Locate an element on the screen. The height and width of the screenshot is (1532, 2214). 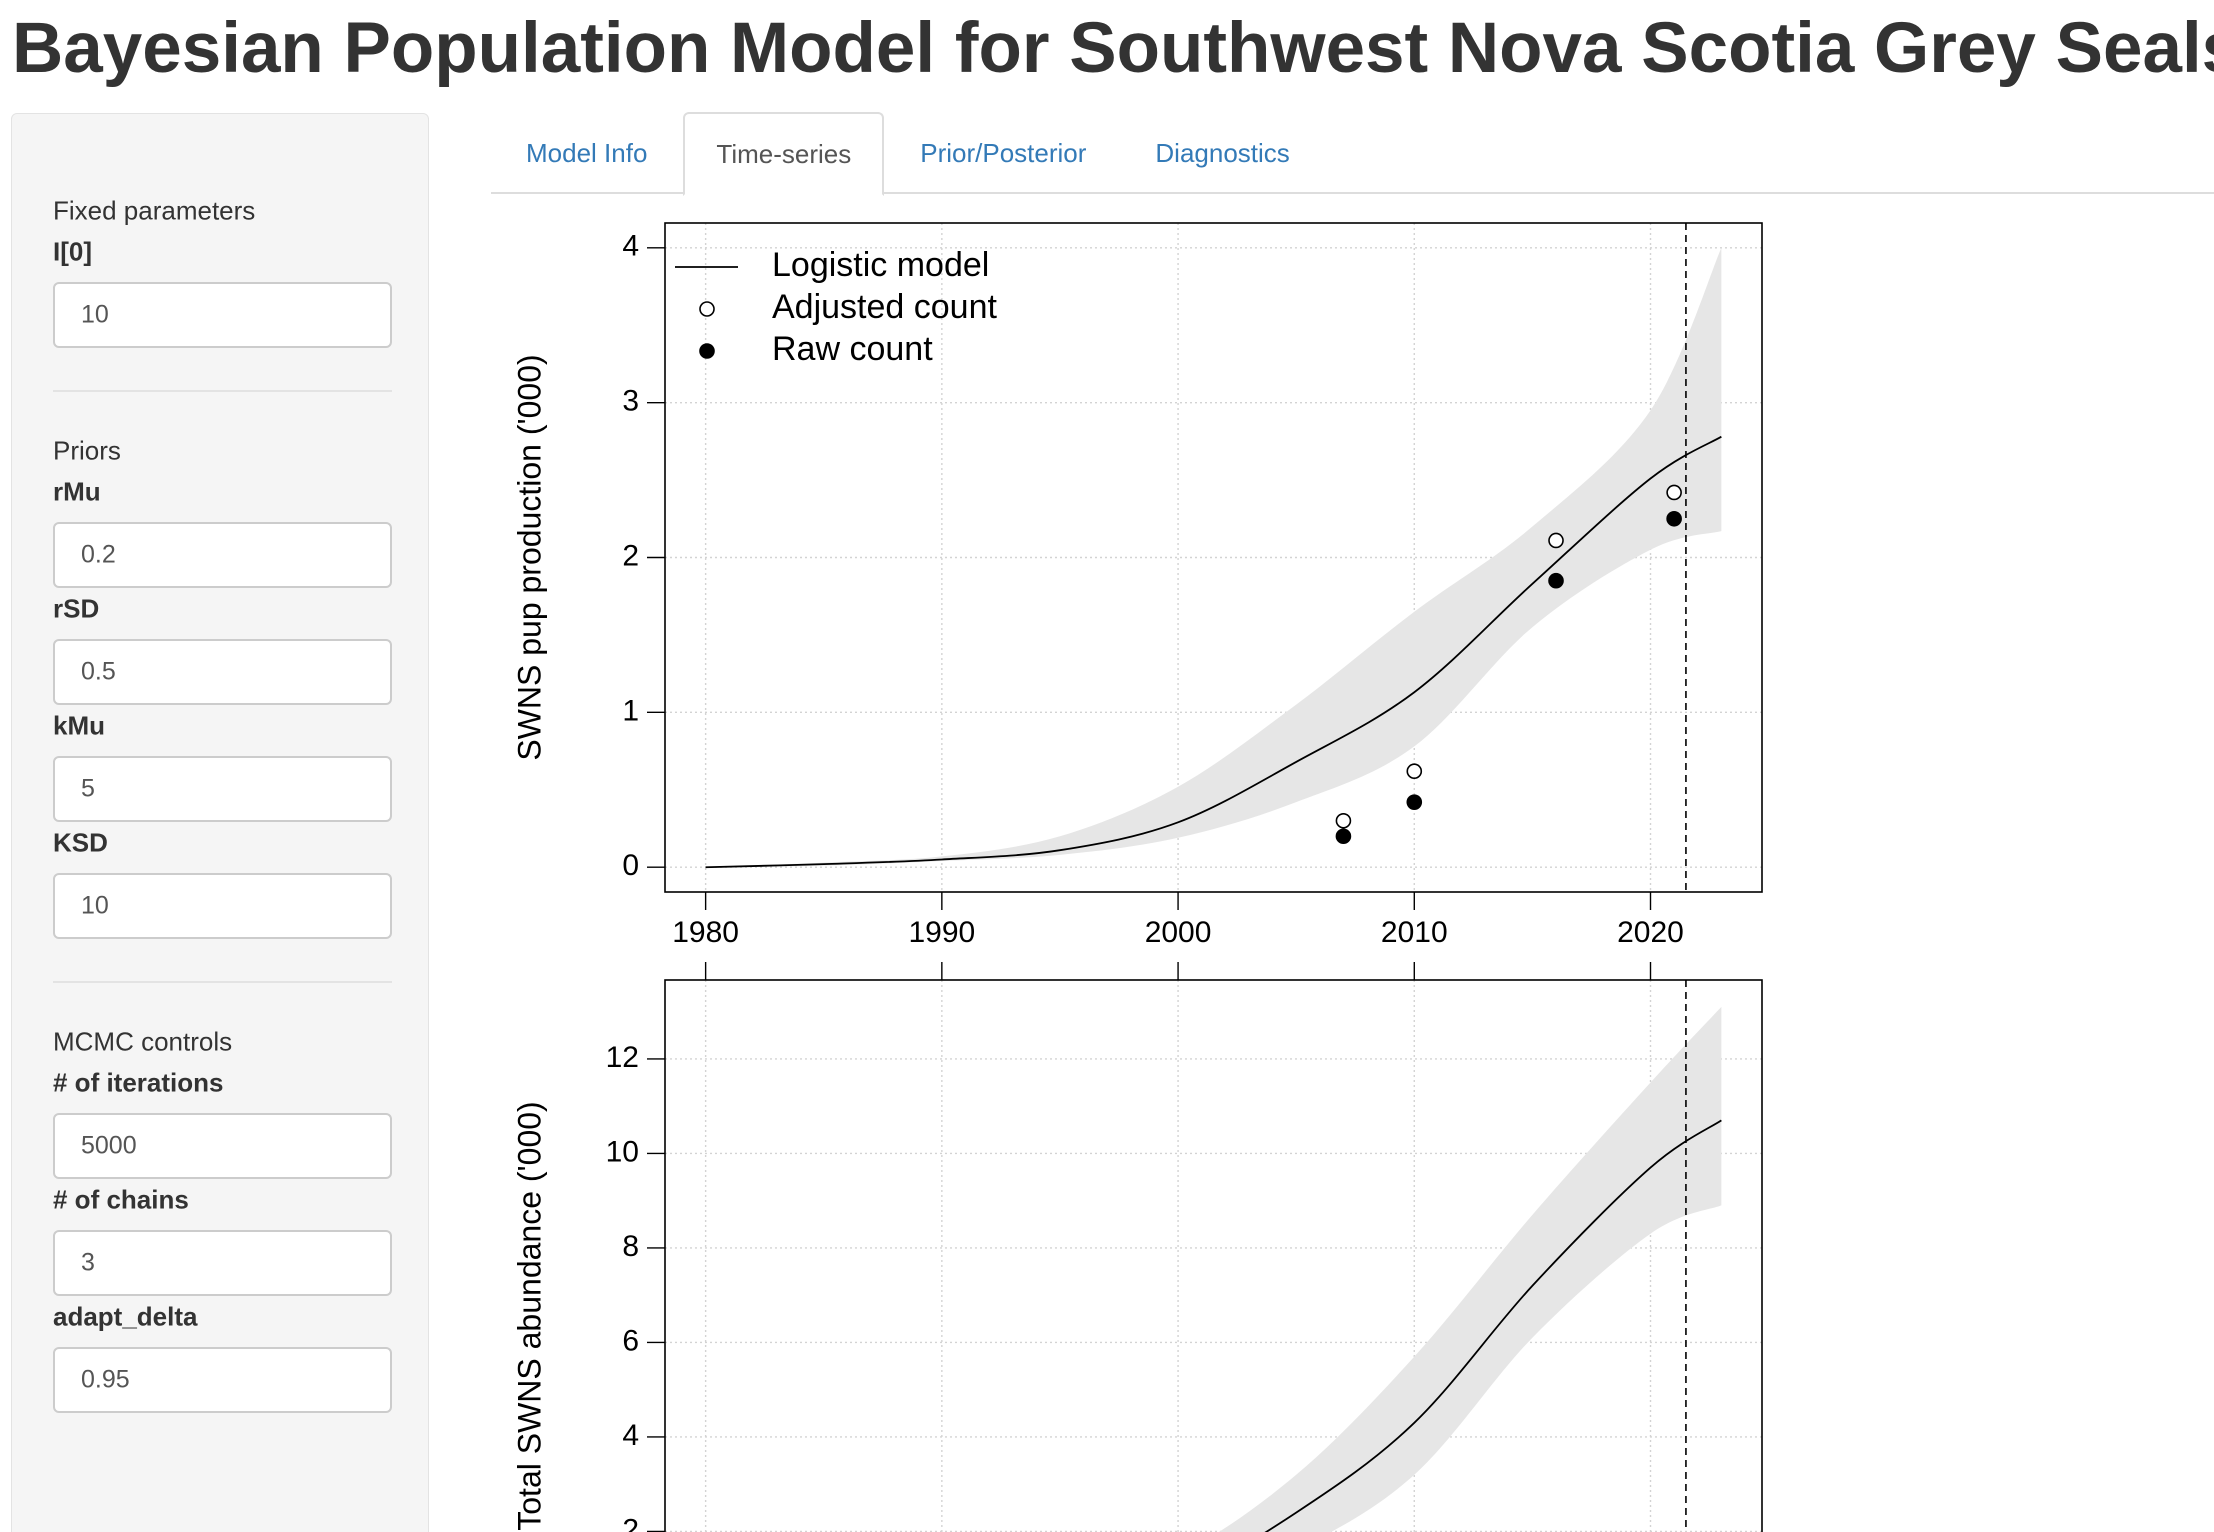
input-value: 3 is located at coordinates (88, 1262).